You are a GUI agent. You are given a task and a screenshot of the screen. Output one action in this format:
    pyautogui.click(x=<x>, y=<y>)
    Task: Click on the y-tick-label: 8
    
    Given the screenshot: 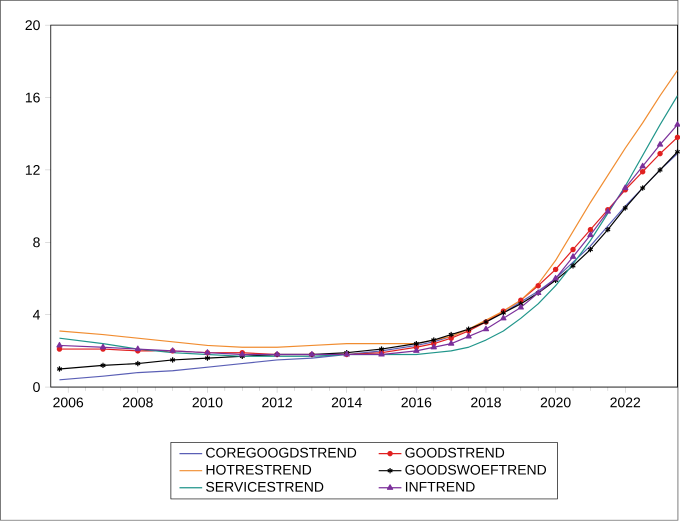 What is the action you would take?
    pyautogui.click(x=36, y=243)
    